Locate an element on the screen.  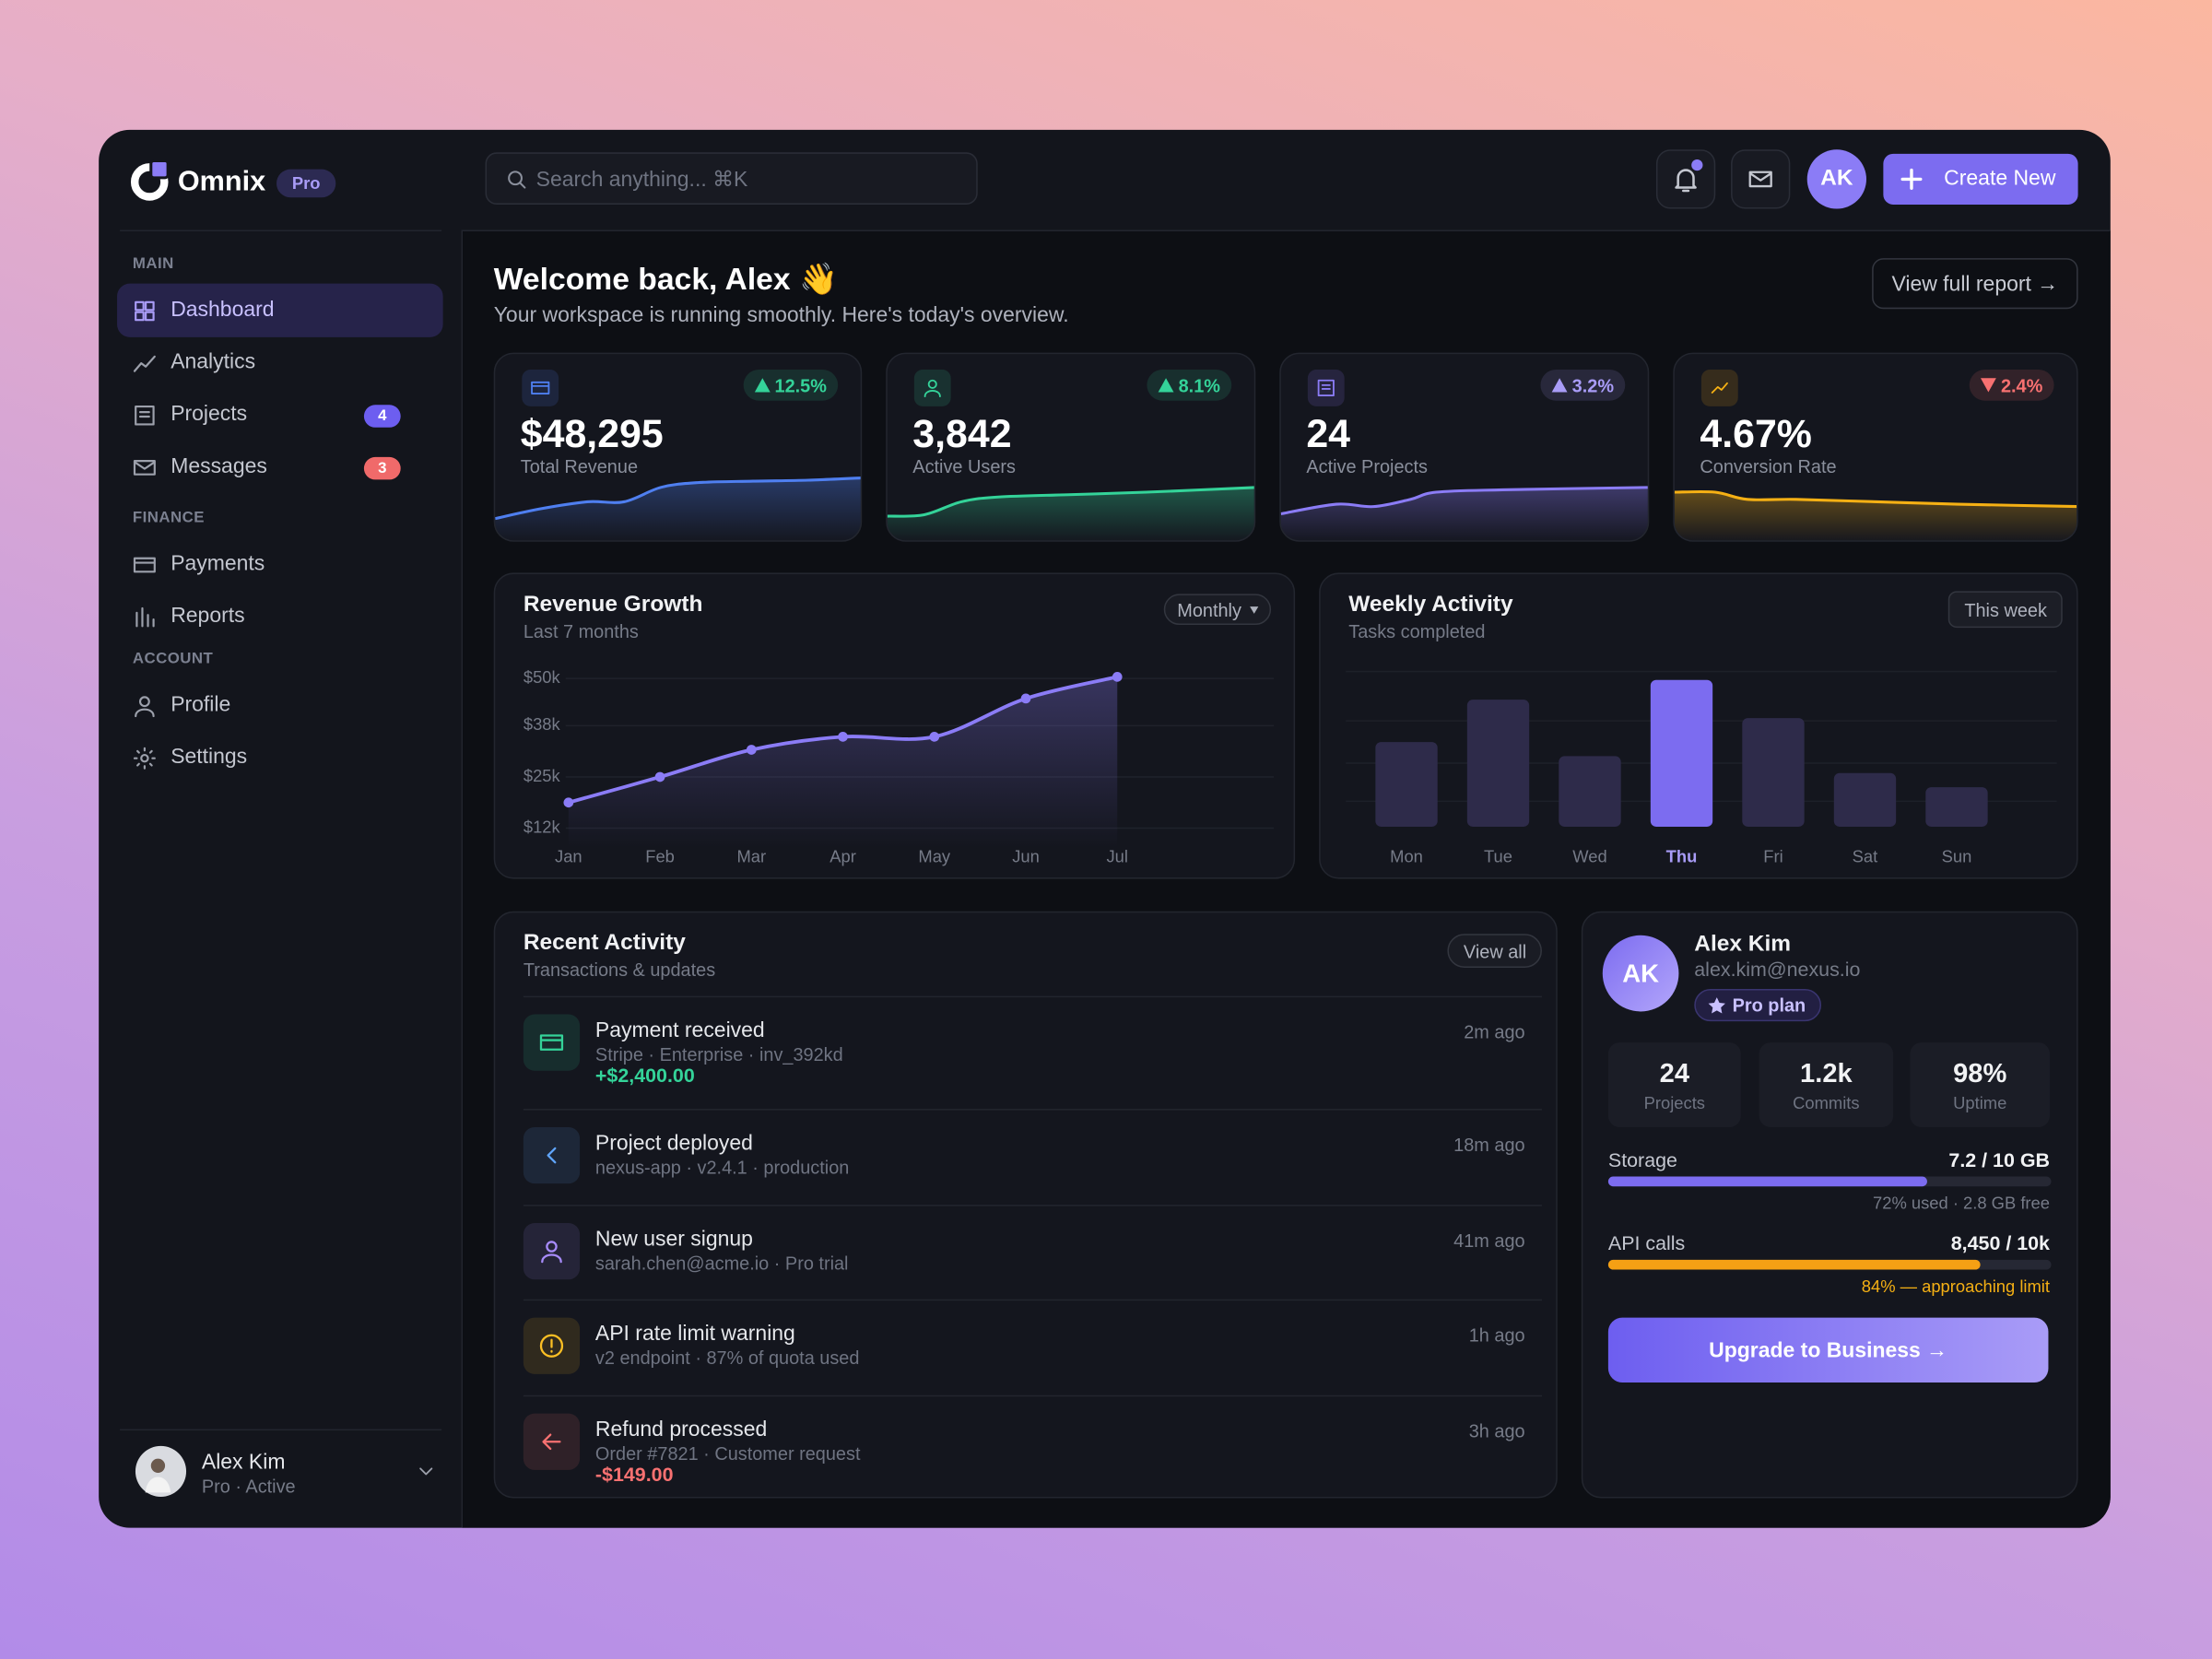
nav-item: Payments is located at coordinates (280, 564).